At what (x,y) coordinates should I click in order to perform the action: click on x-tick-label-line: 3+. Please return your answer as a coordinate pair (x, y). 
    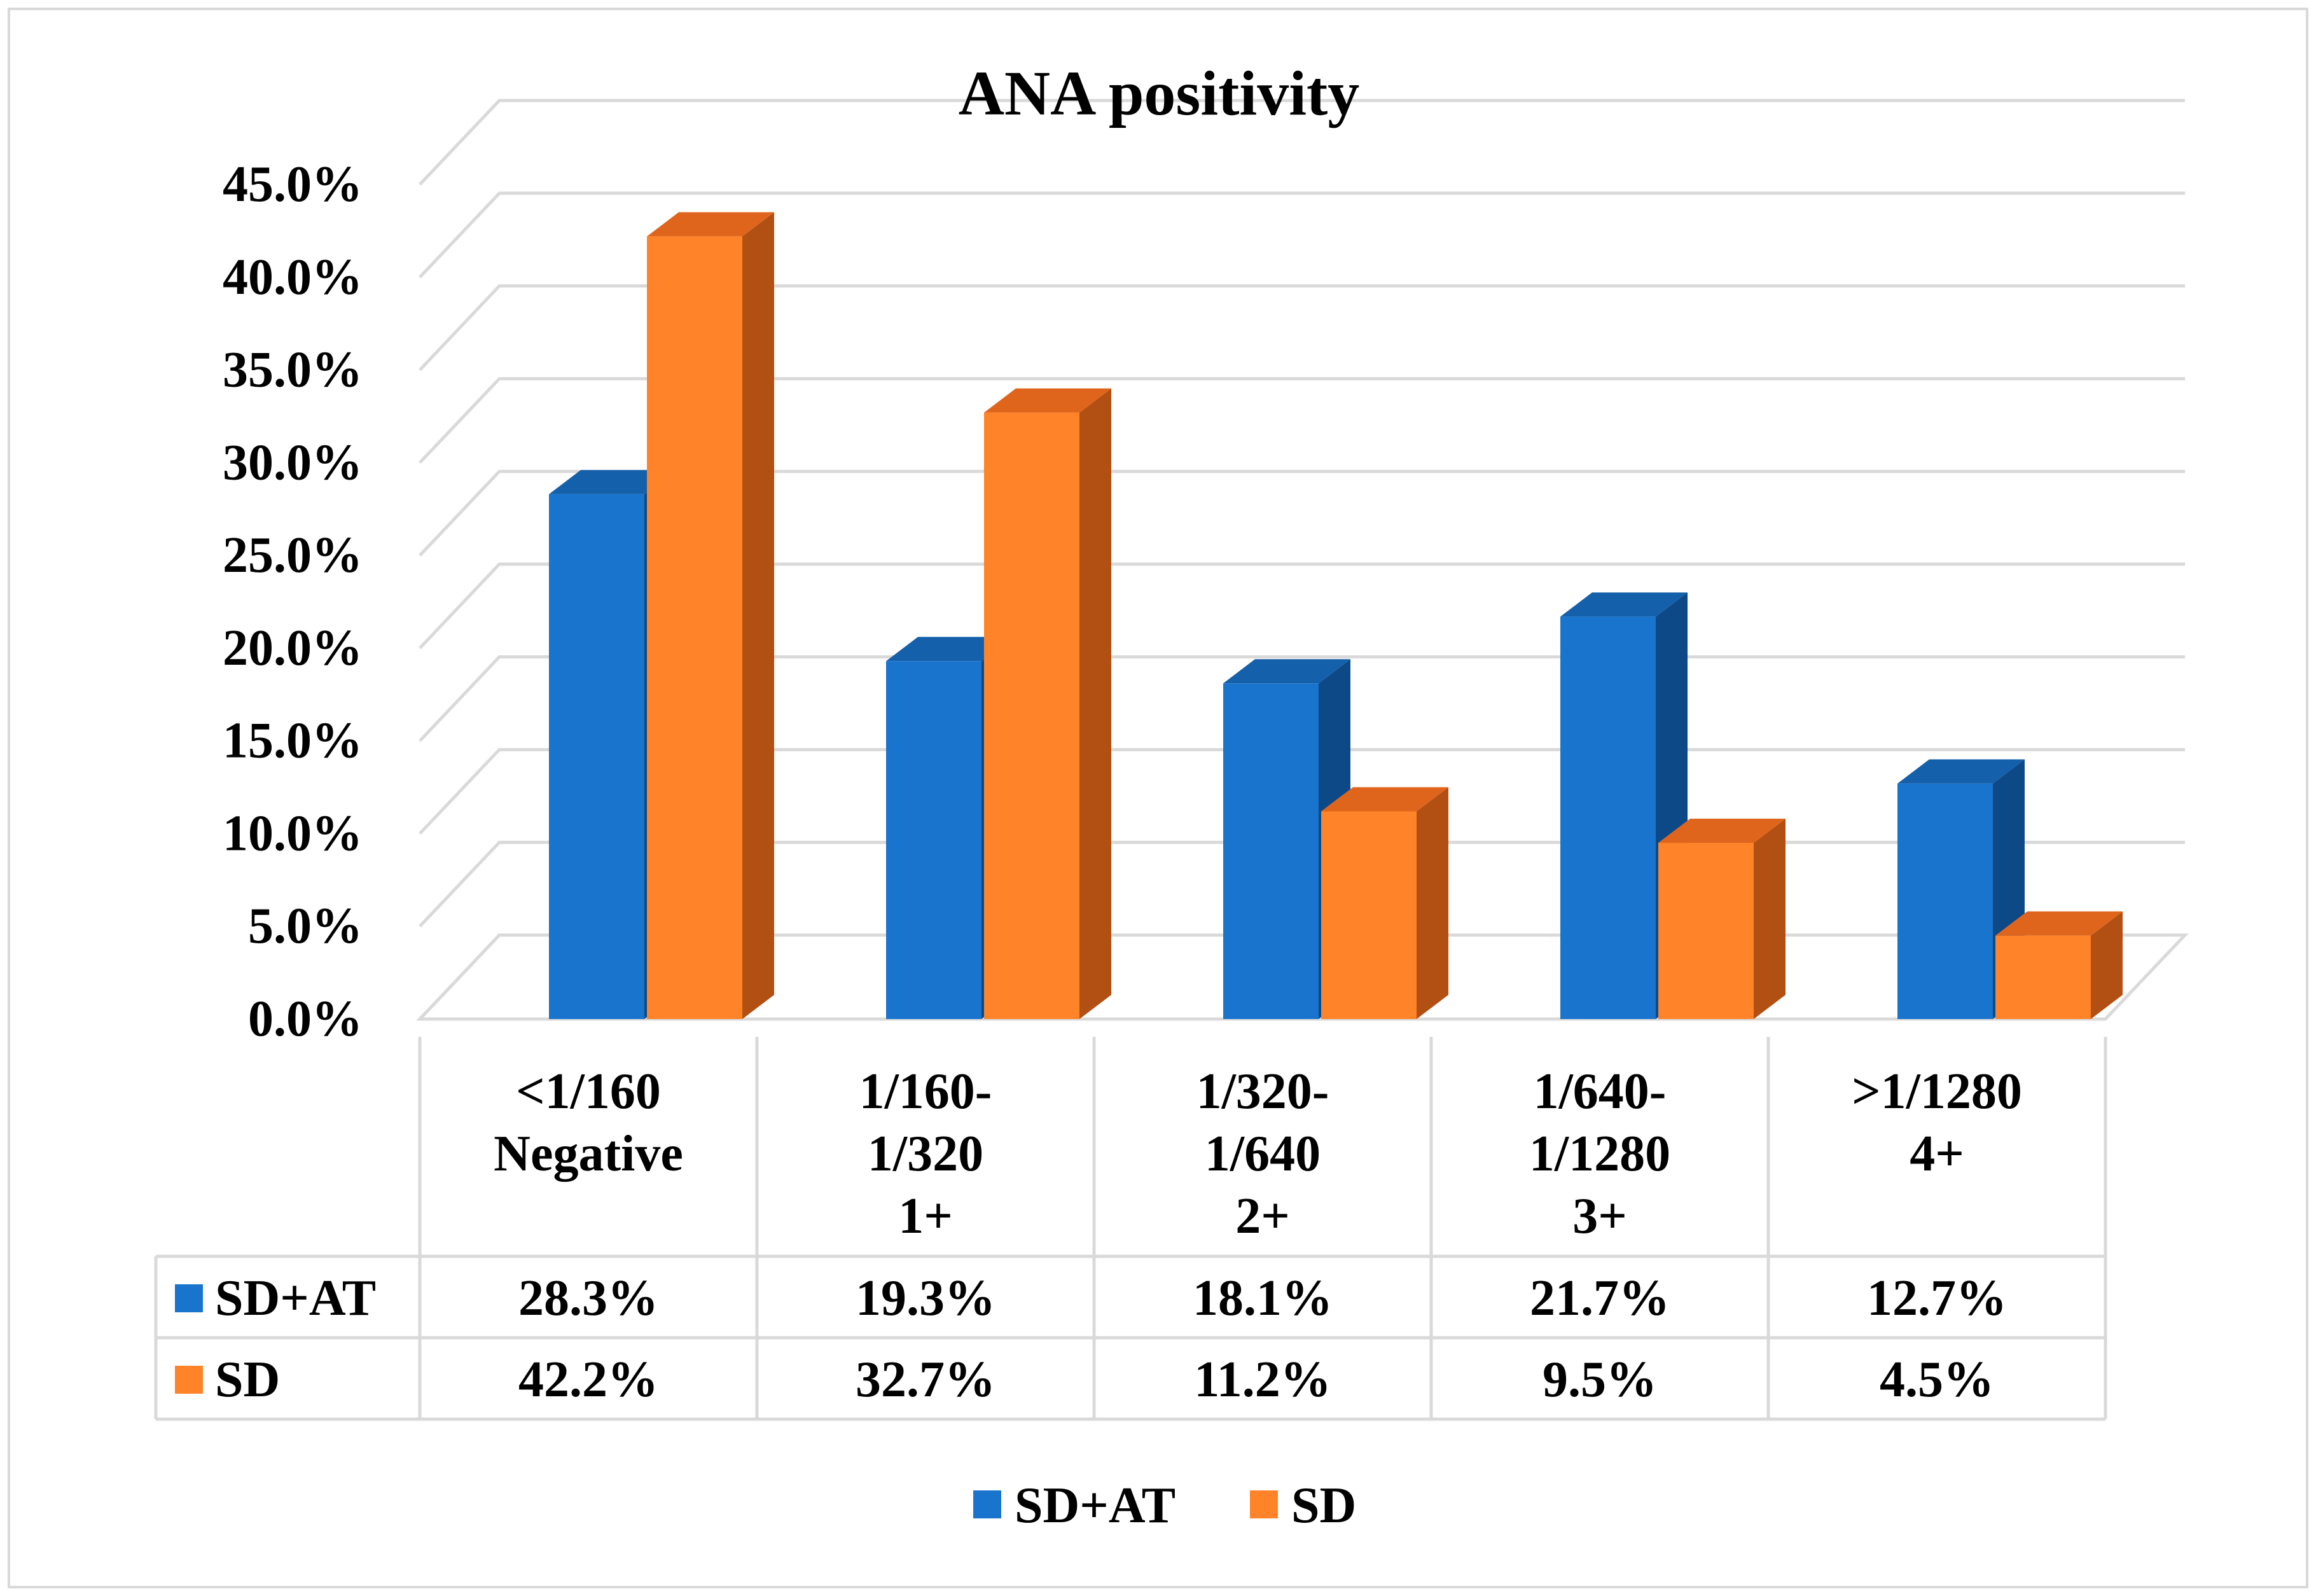
    Looking at the image, I should click on (1599, 1216).